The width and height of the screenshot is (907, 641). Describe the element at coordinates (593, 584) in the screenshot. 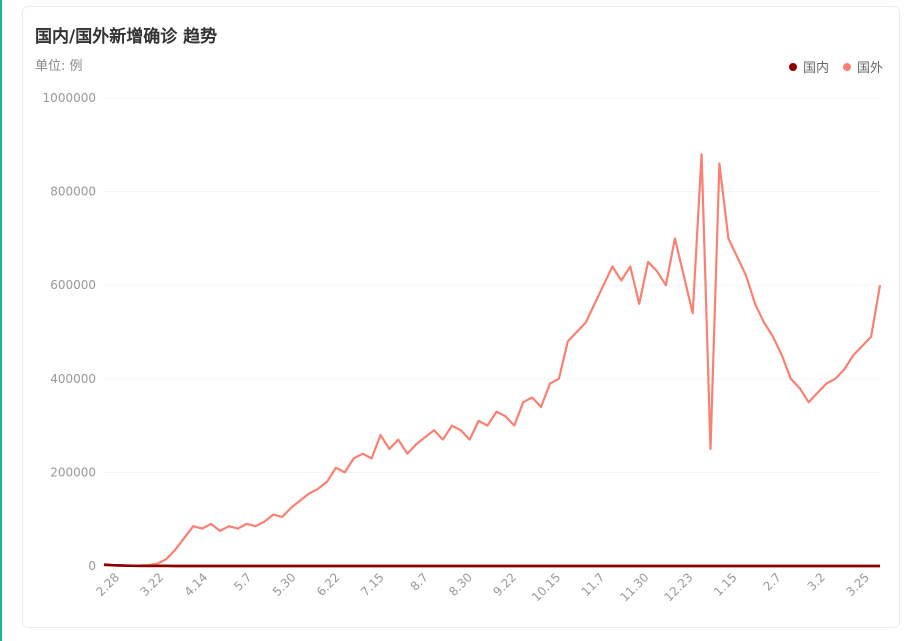

I see `x-tick-label: 11.7` at that location.